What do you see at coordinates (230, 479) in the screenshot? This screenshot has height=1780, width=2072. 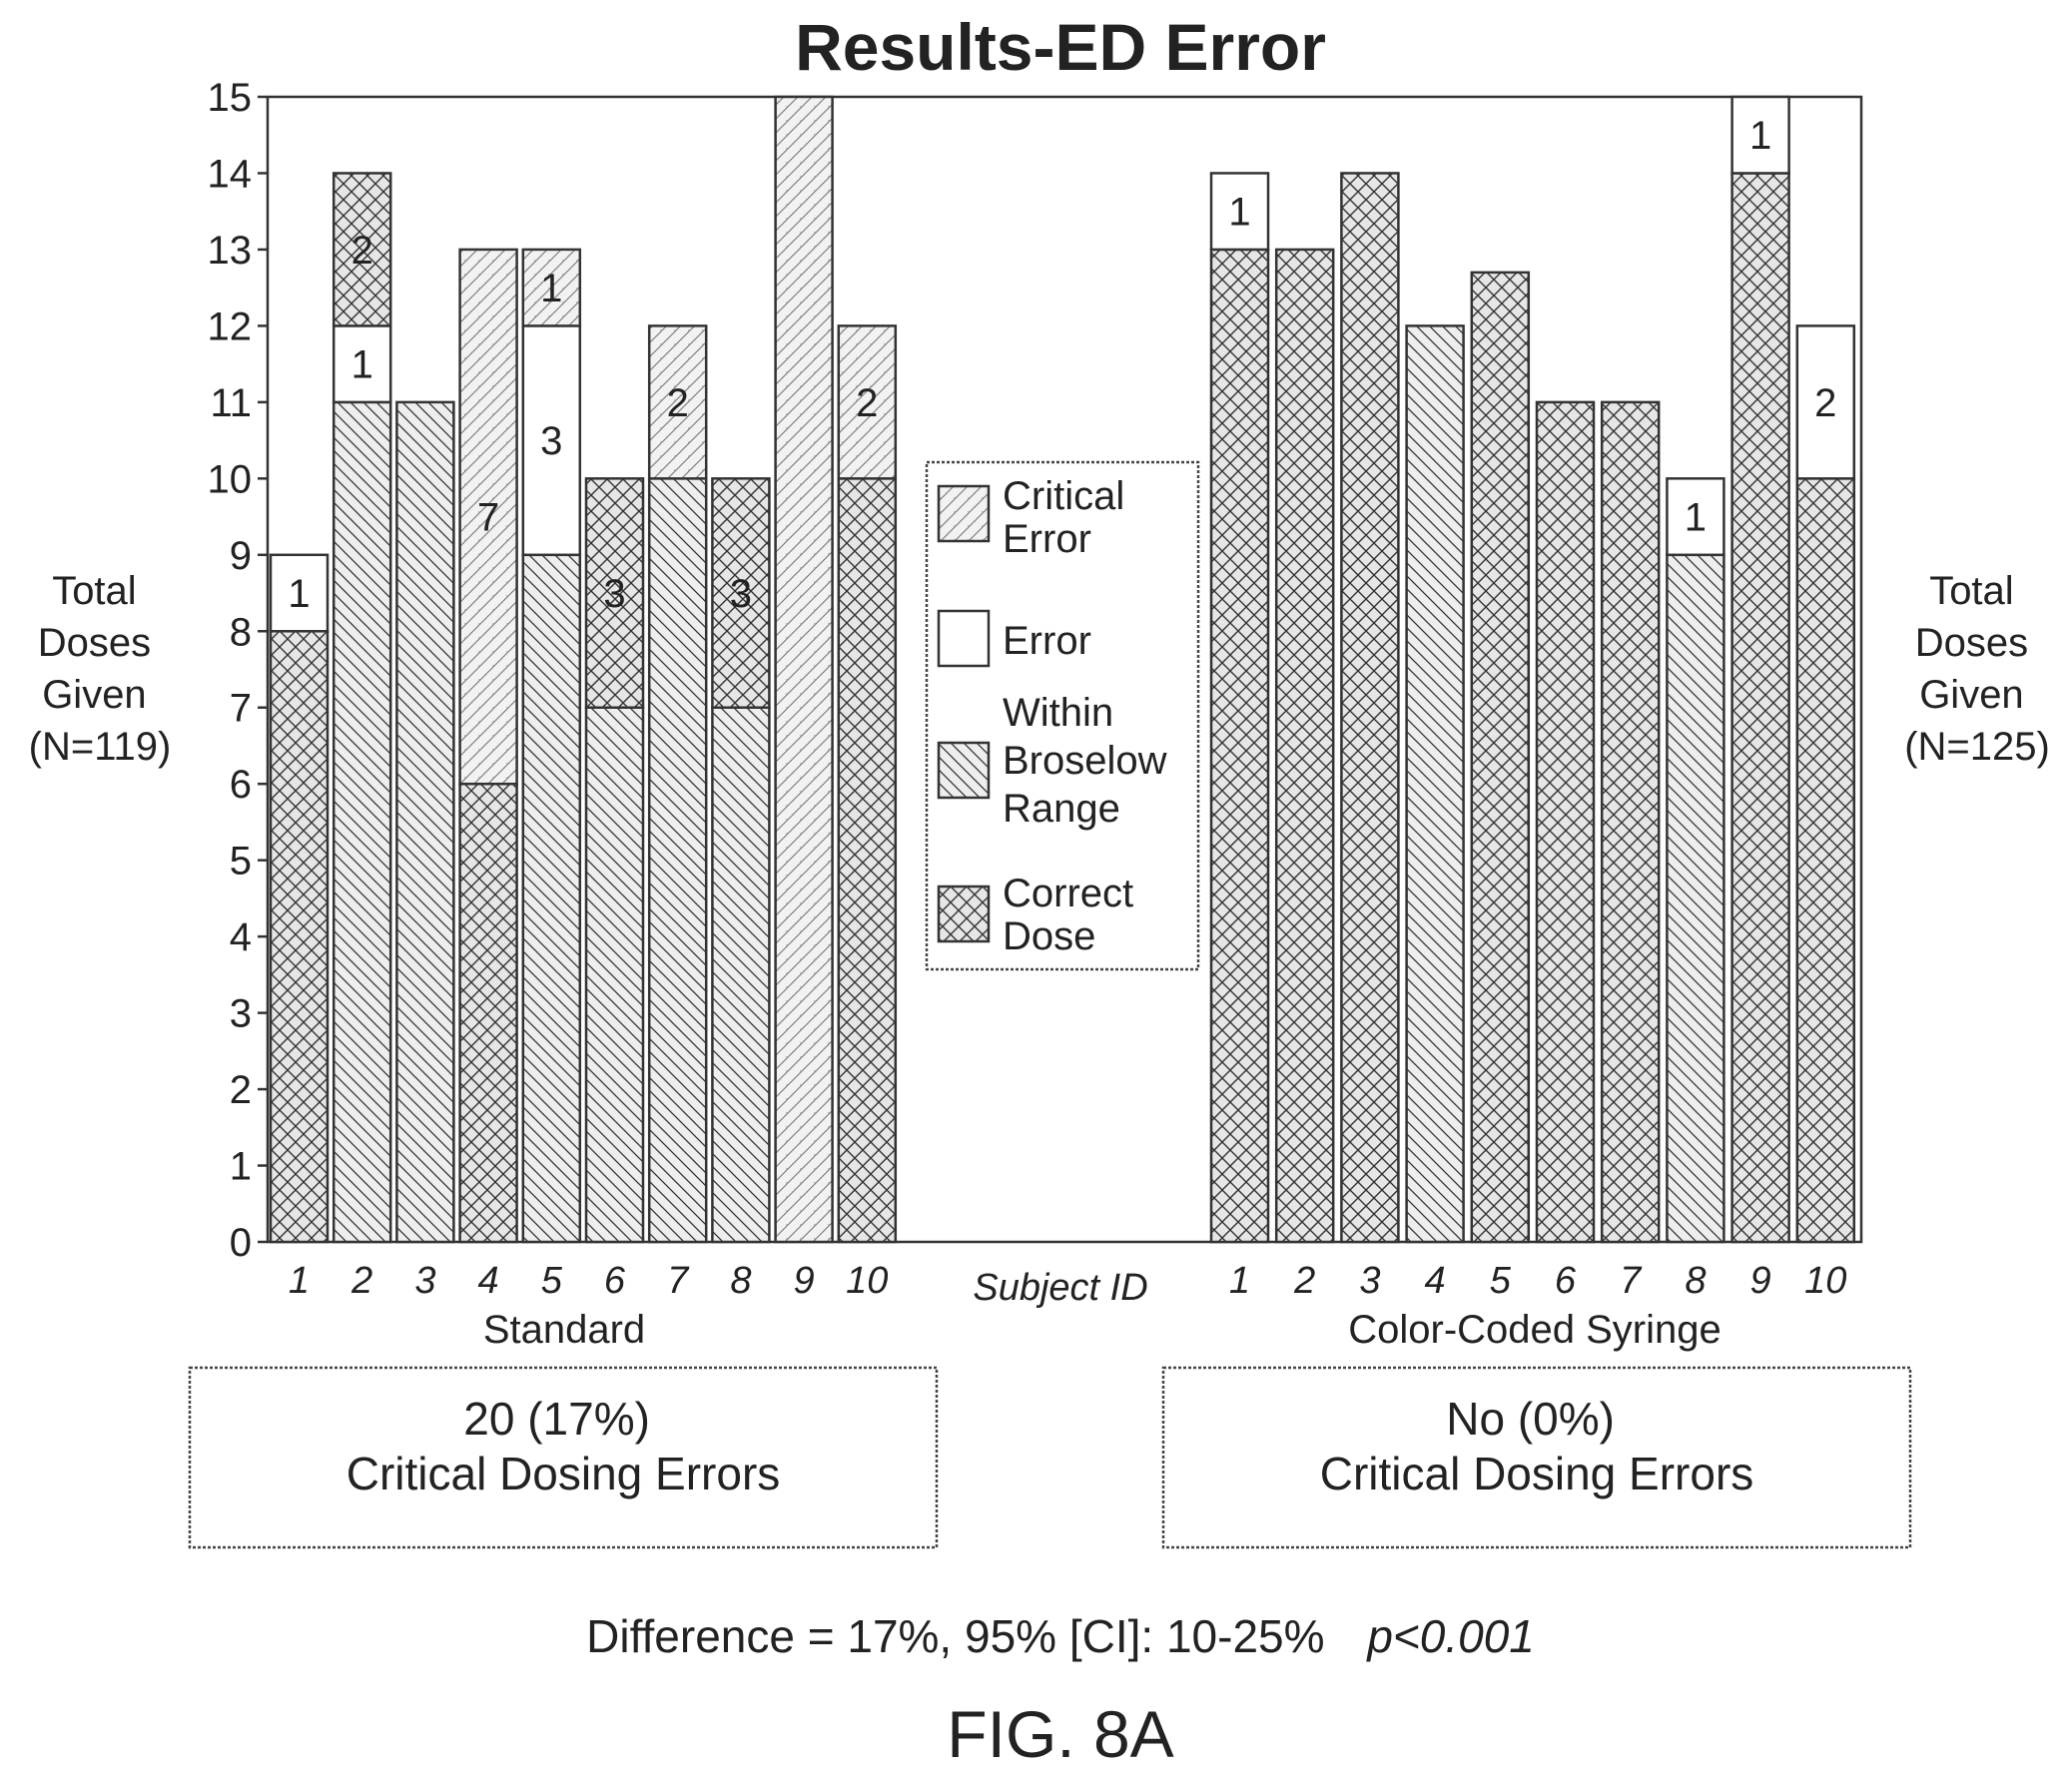 I see `y-tick-label: 10` at bounding box center [230, 479].